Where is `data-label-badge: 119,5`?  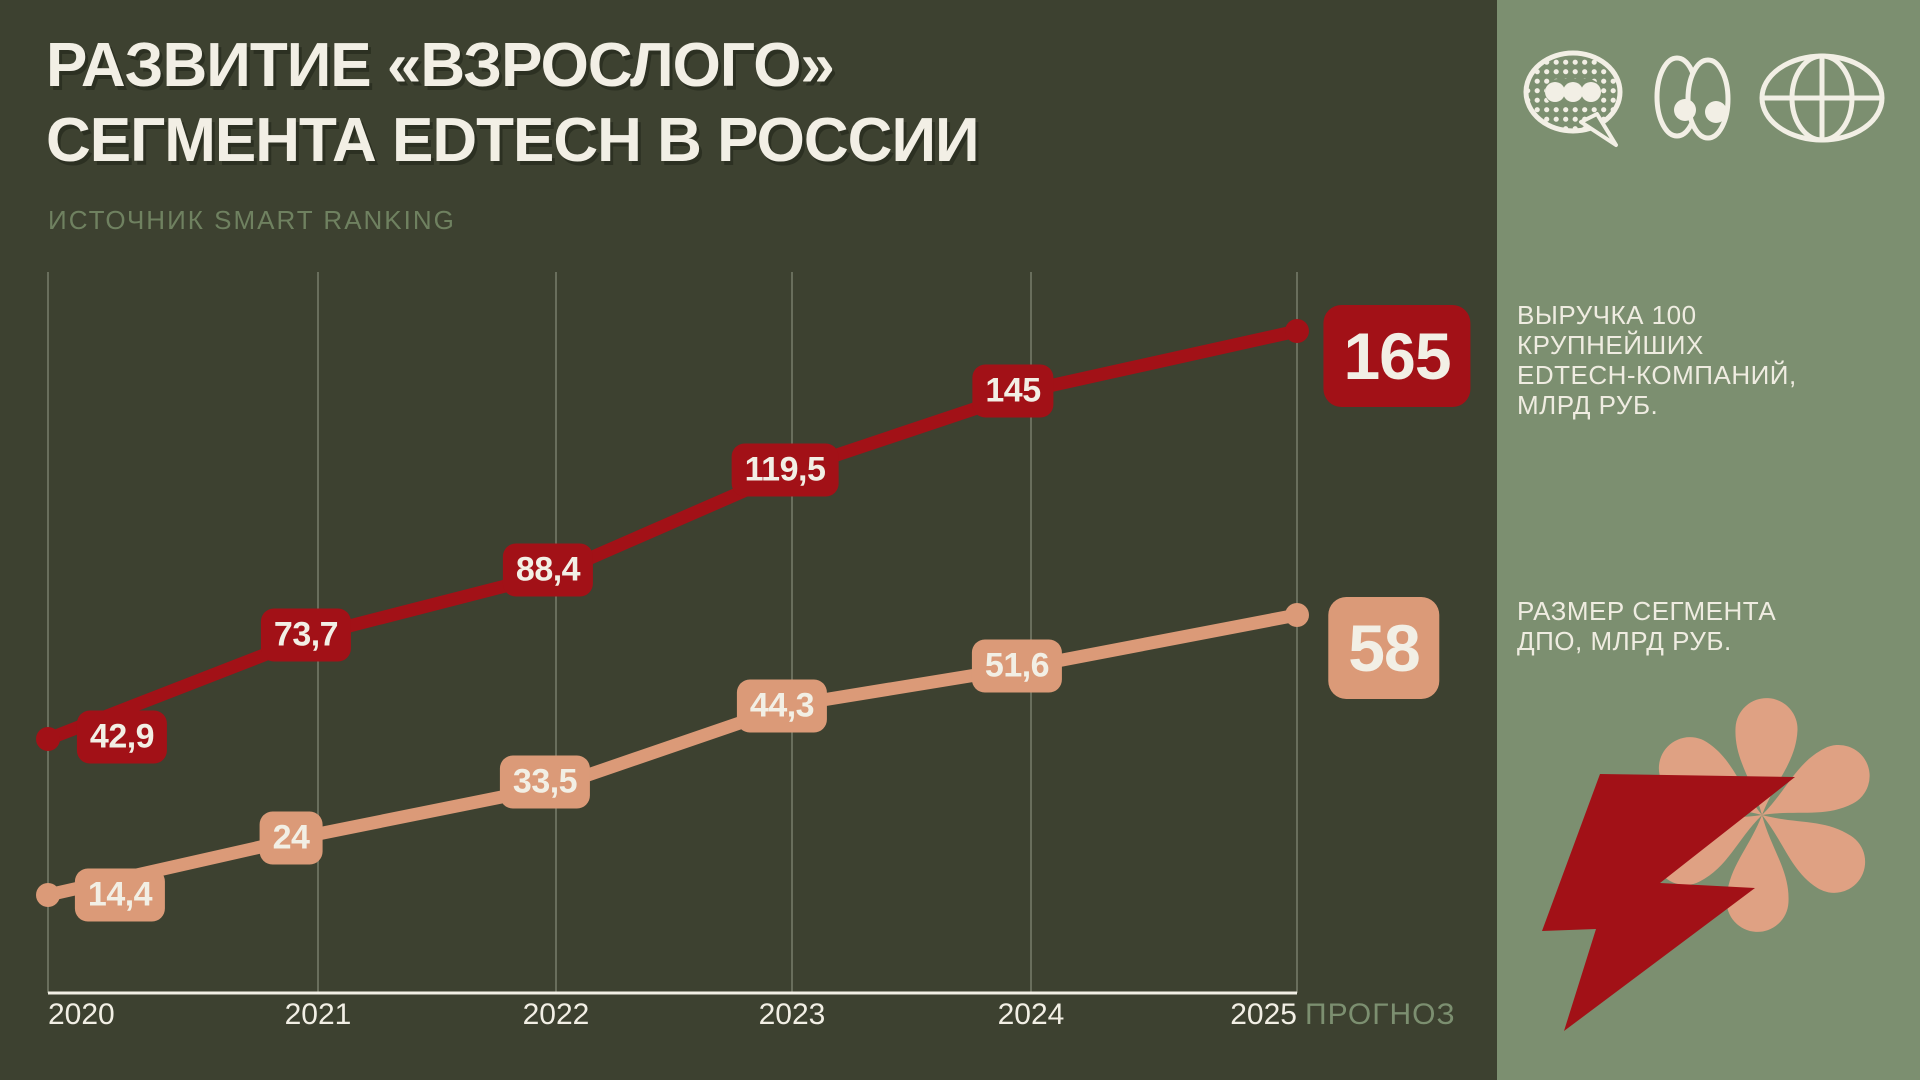
data-label-badge: 119,5 is located at coordinates (785, 470).